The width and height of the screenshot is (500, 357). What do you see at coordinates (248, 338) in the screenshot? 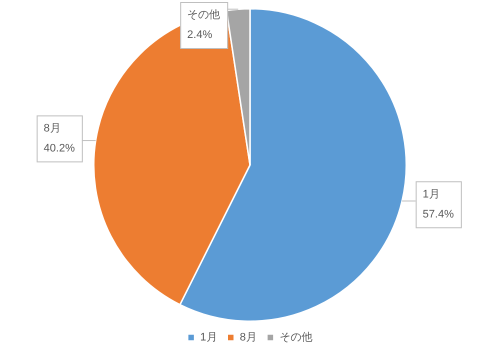
I see `legend-label: 8月` at bounding box center [248, 338].